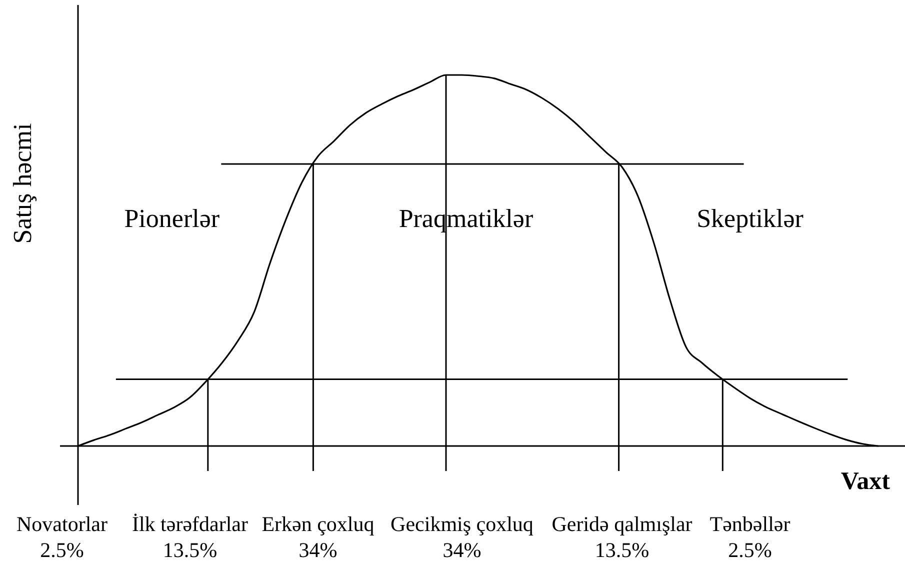 The image size is (905, 565). I want to click on x-tick-label: Gecikmiş çoxluq 34%, so click(462, 537).